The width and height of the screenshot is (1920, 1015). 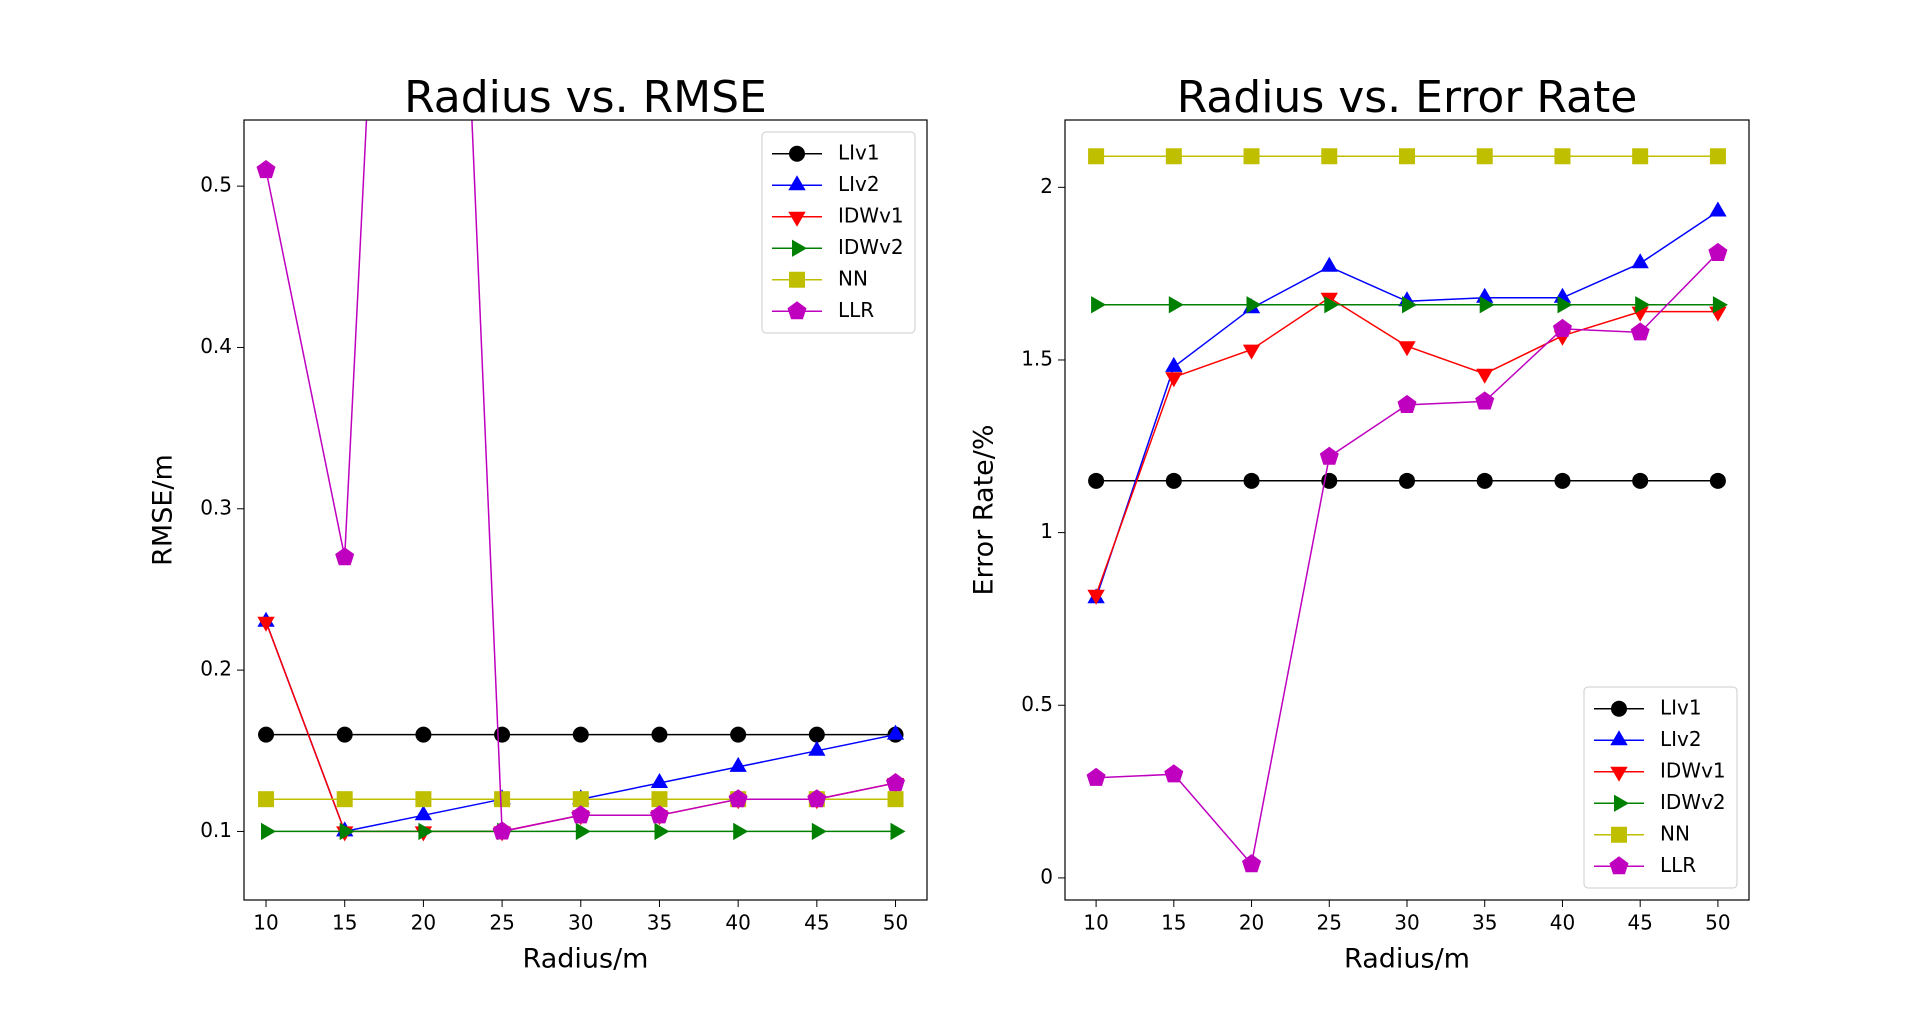 I want to click on legend-label: IDWv1, so click(x=1693, y=770).